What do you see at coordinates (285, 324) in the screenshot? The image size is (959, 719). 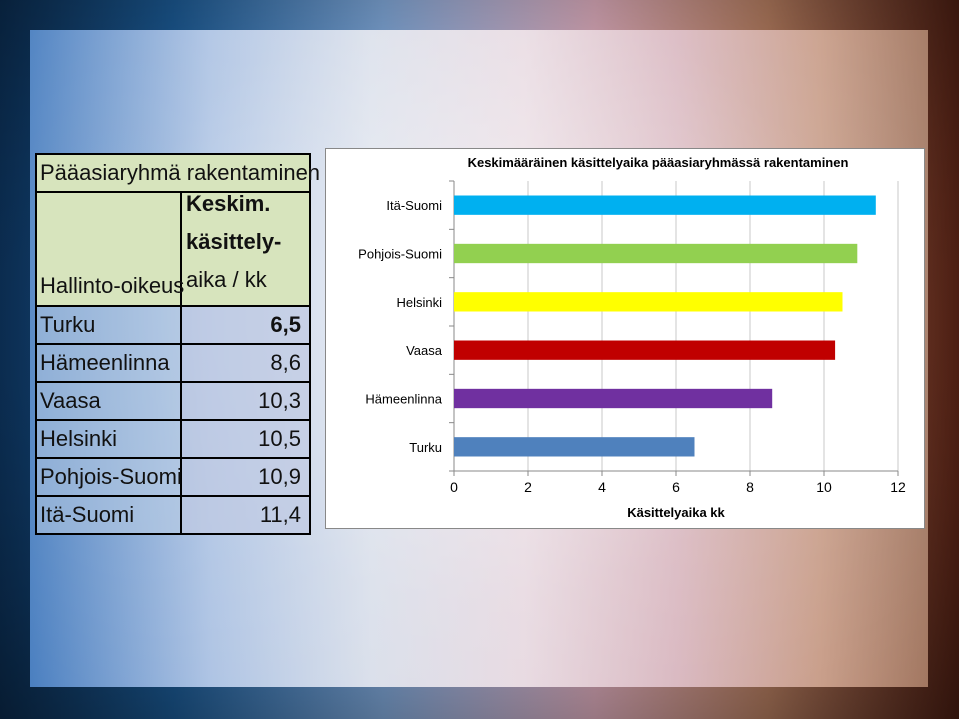 I see `row-time: 6,5` at bounding box center [285, 324].